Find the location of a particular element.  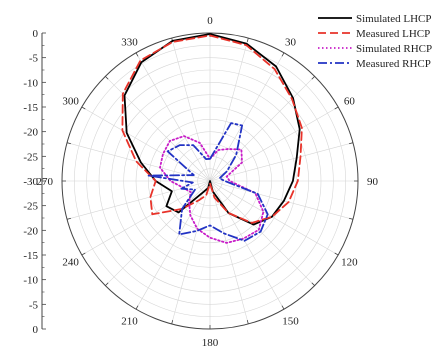

angle-label: 300 is located at coordinates (70, 102).